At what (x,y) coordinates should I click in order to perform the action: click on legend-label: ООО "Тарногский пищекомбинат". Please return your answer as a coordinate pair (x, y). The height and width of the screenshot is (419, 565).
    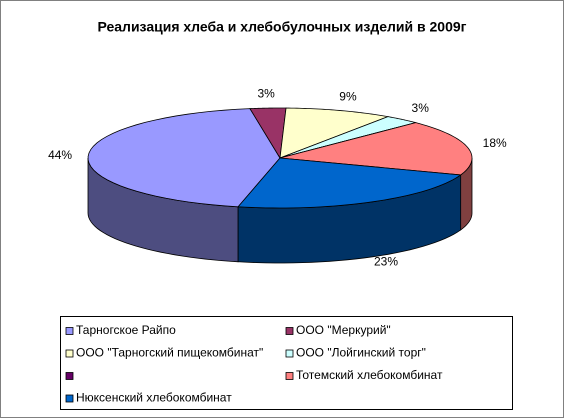
    Looking at the image, I should click on (169, 353).